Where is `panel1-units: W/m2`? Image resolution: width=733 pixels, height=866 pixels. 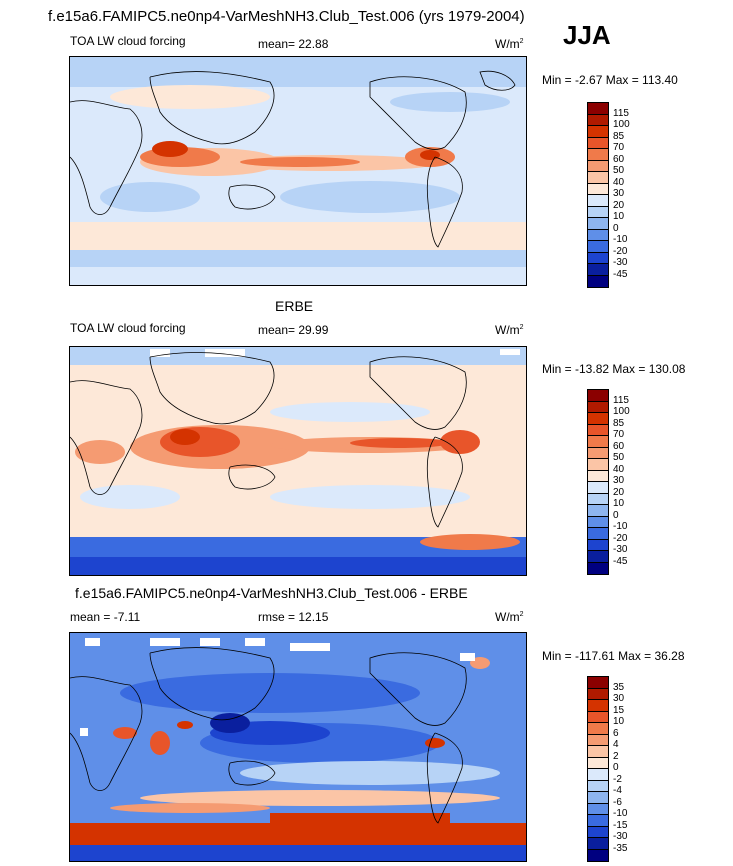 panel1-units: W/m2 is located at coordinates (509, 44).